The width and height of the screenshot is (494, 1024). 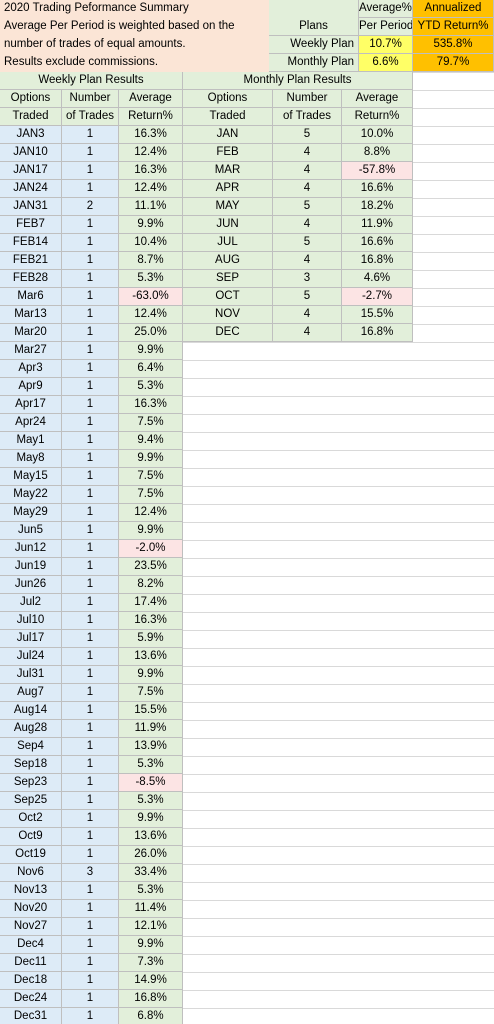 I want to click on weekly-row-options: Nov6, so click(x=31, y=873).